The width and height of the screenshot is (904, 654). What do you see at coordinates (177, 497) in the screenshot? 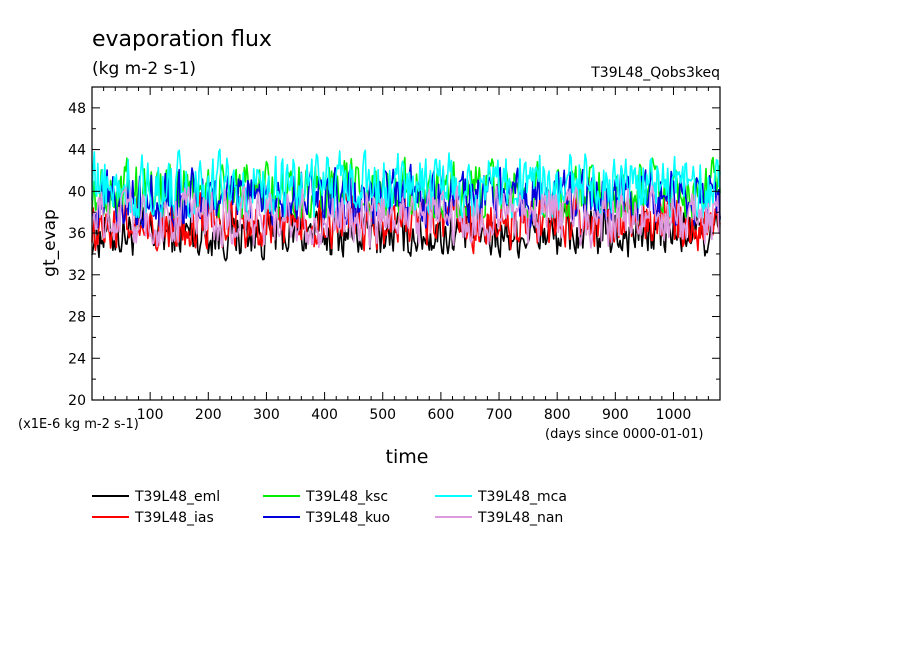
I see `legend-label-T39L48_eml: T39L48_eml` at bounding box center [177, 497].